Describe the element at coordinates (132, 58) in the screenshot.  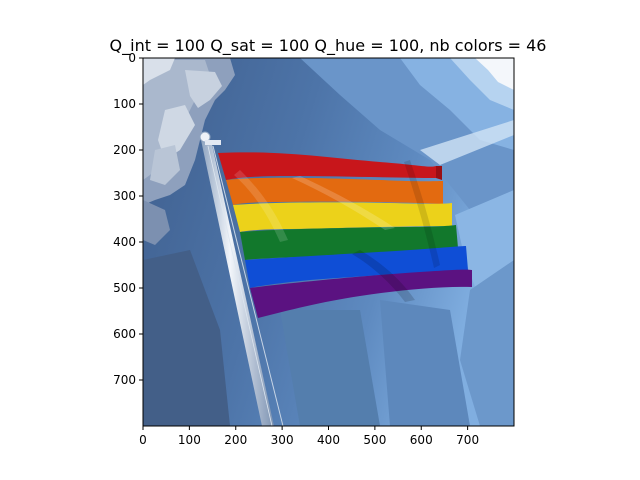
I see `y-tick-label: 0` at that location.